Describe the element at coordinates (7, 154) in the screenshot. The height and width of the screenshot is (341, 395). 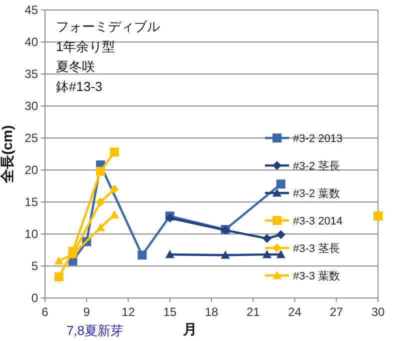
I see `y-axis-title: 全長(cm)` at that location.